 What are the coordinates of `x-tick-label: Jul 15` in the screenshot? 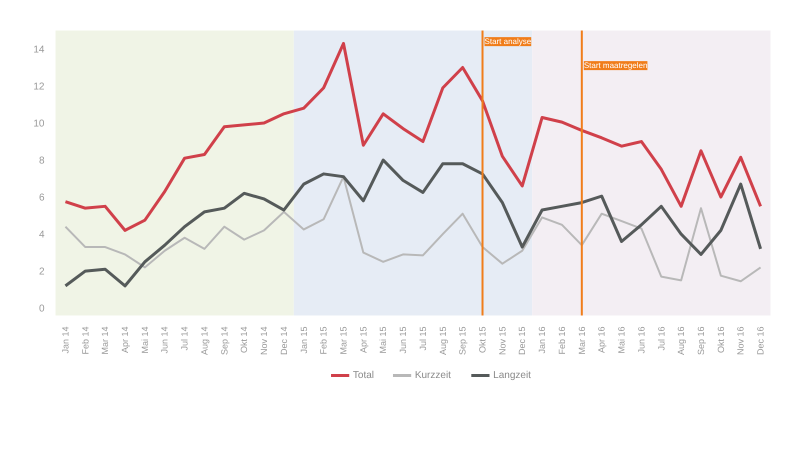 It's located at (423, 338).